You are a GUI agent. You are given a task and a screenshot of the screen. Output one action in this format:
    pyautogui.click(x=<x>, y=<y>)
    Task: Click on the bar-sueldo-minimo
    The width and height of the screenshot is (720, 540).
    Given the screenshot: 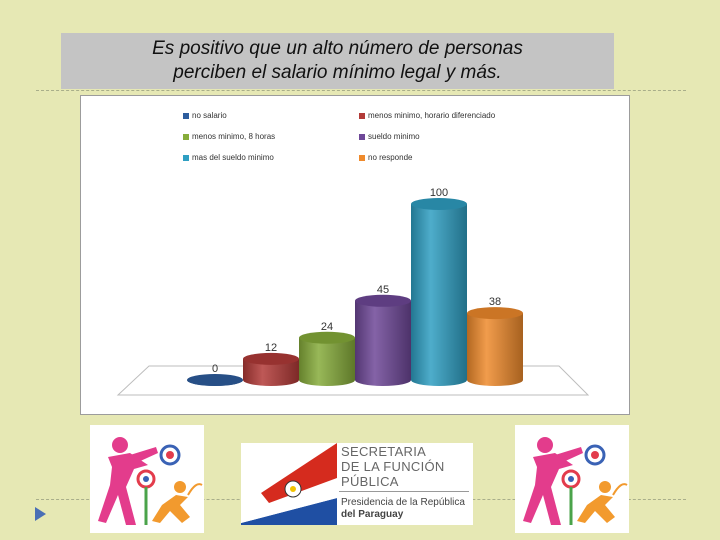 What is the action you would take?
    pyautogui.click(x=383, y=343)
    